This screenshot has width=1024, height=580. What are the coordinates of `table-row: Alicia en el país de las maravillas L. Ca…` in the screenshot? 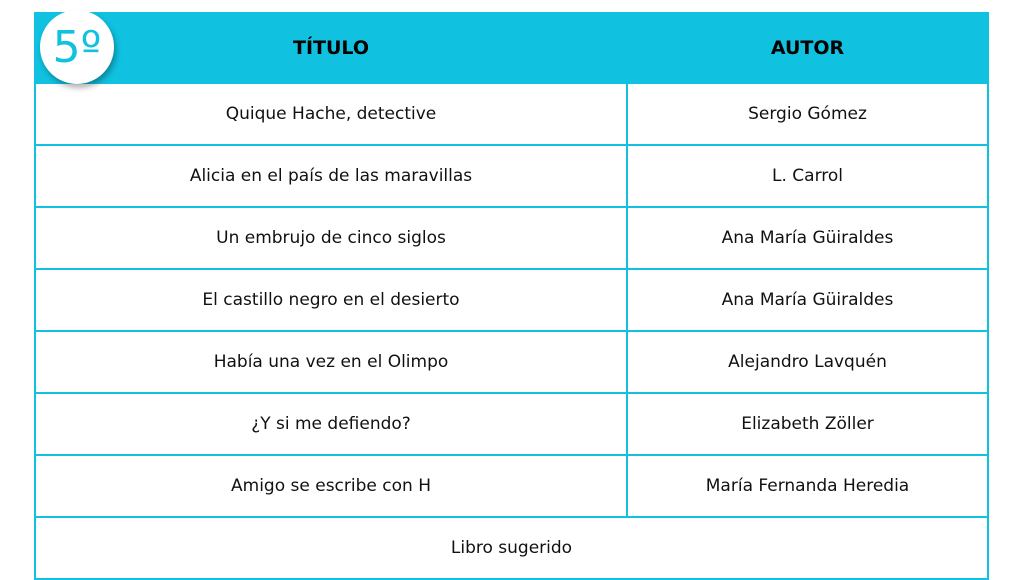 It's located at (511, 176).